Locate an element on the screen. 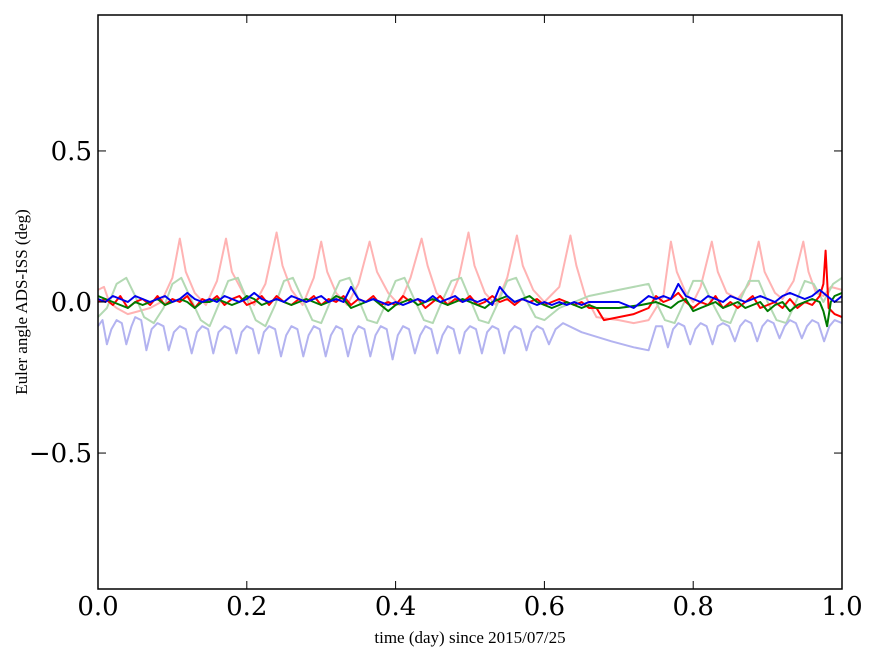  y-tick-label-2: −0.5 is located at coordinates (60, 454).